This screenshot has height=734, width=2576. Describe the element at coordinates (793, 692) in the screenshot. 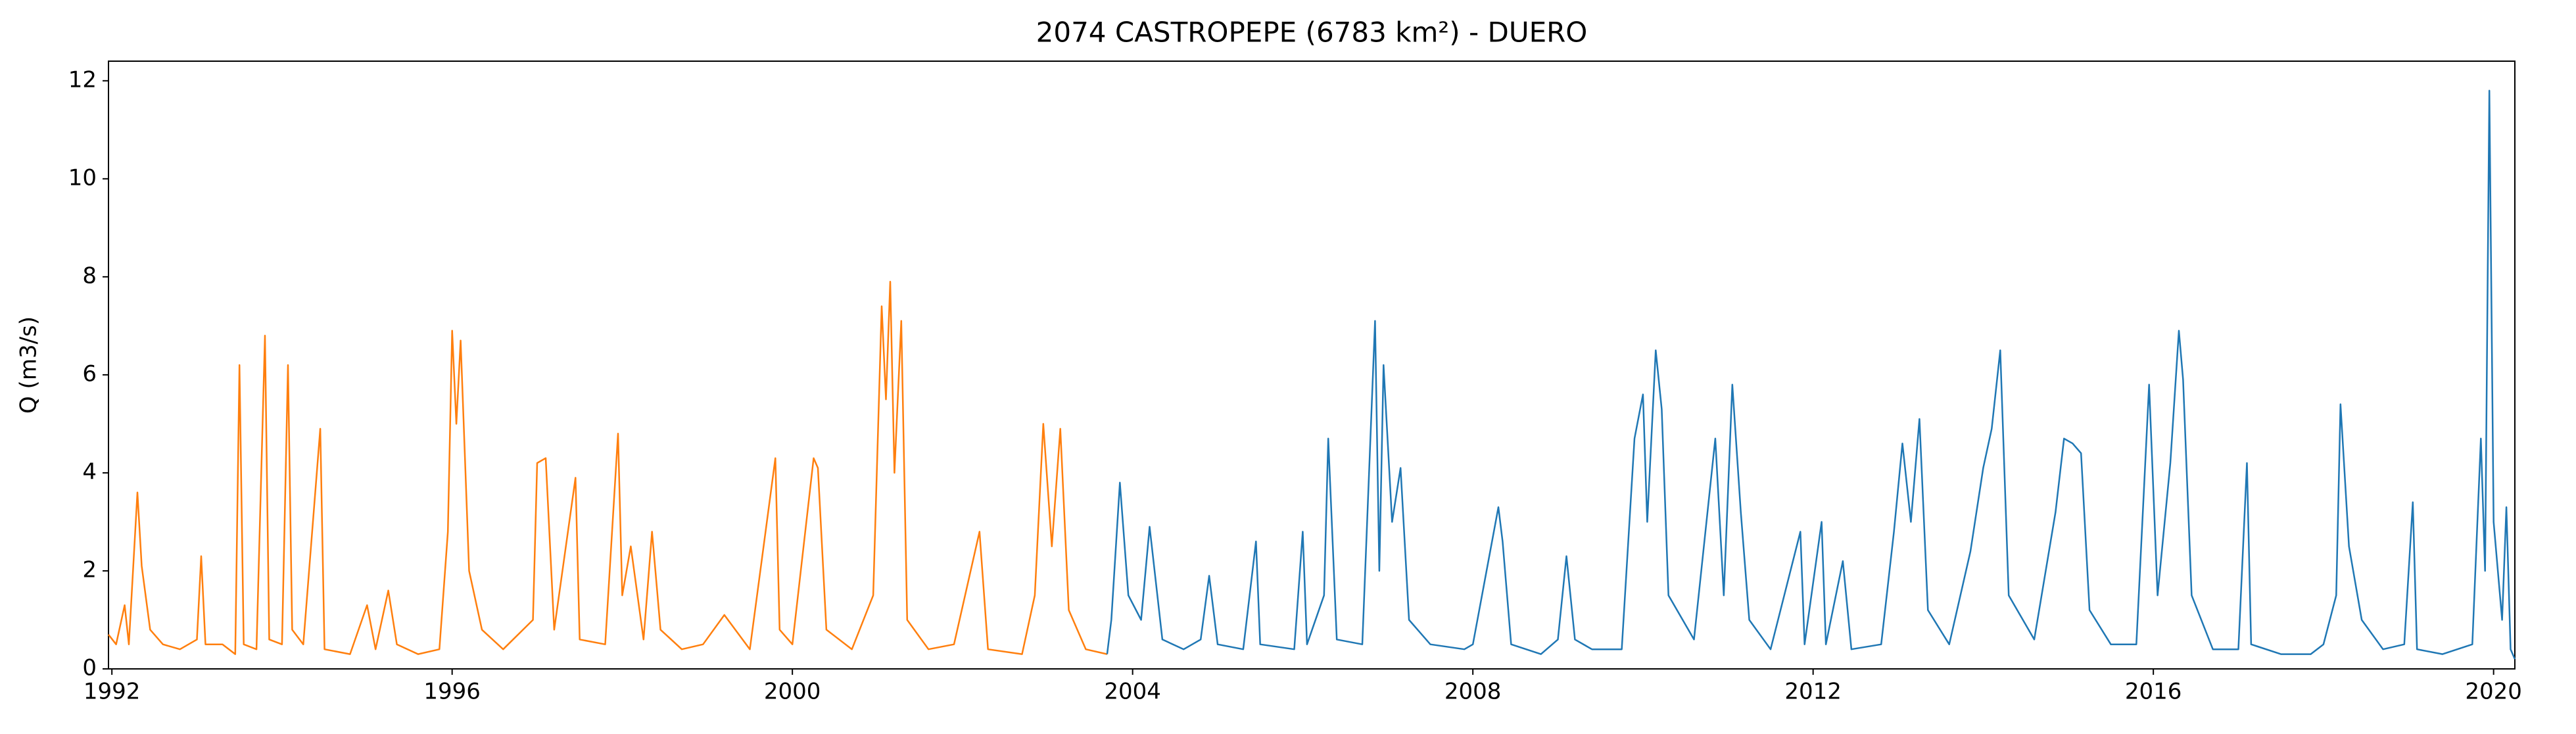

I see `x-tick-label: 2000` at that location.